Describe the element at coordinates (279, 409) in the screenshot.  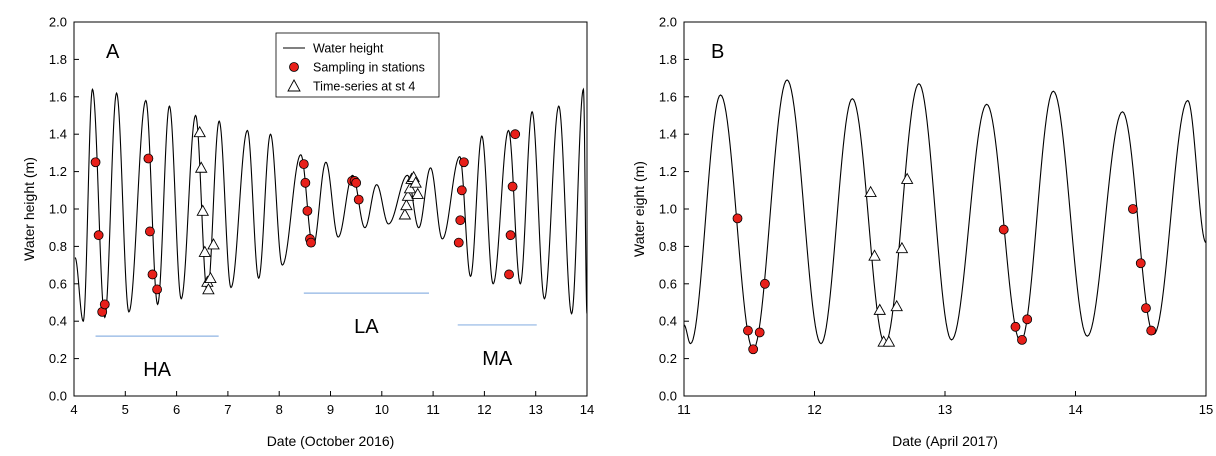
I see `x-tick-label: 8` at that location.